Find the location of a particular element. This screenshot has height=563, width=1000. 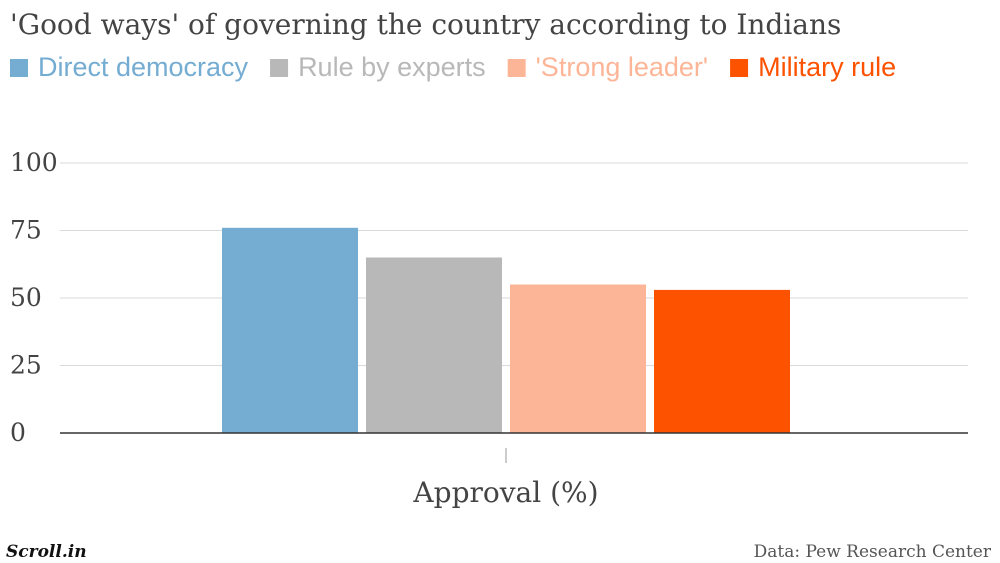

scroll-logo: Scroll.in is located at coordinates (46, 552).